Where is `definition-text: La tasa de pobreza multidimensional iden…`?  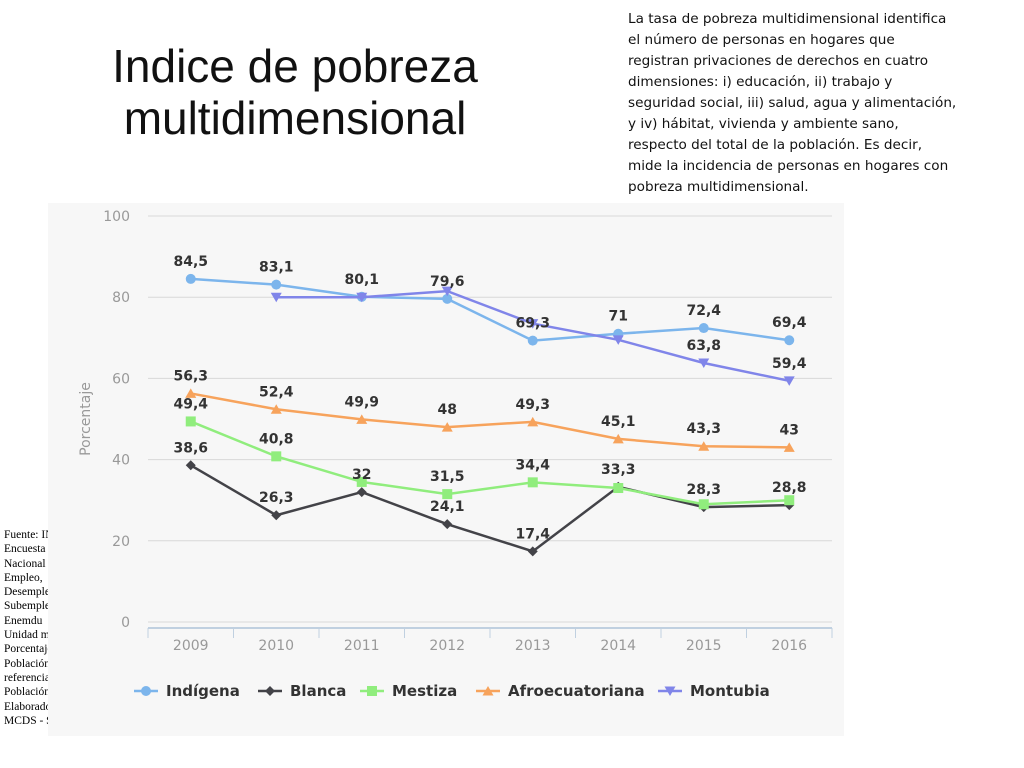
definition-text: La tasa de pobreza multidimensional iden… is located at coordinates (792, 103).